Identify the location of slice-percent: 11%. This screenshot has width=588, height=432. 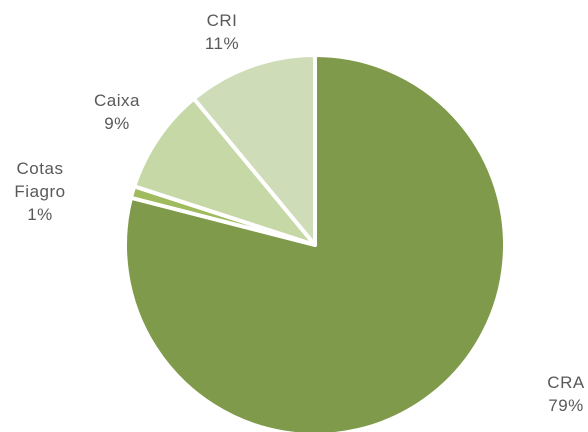
(222, 43).